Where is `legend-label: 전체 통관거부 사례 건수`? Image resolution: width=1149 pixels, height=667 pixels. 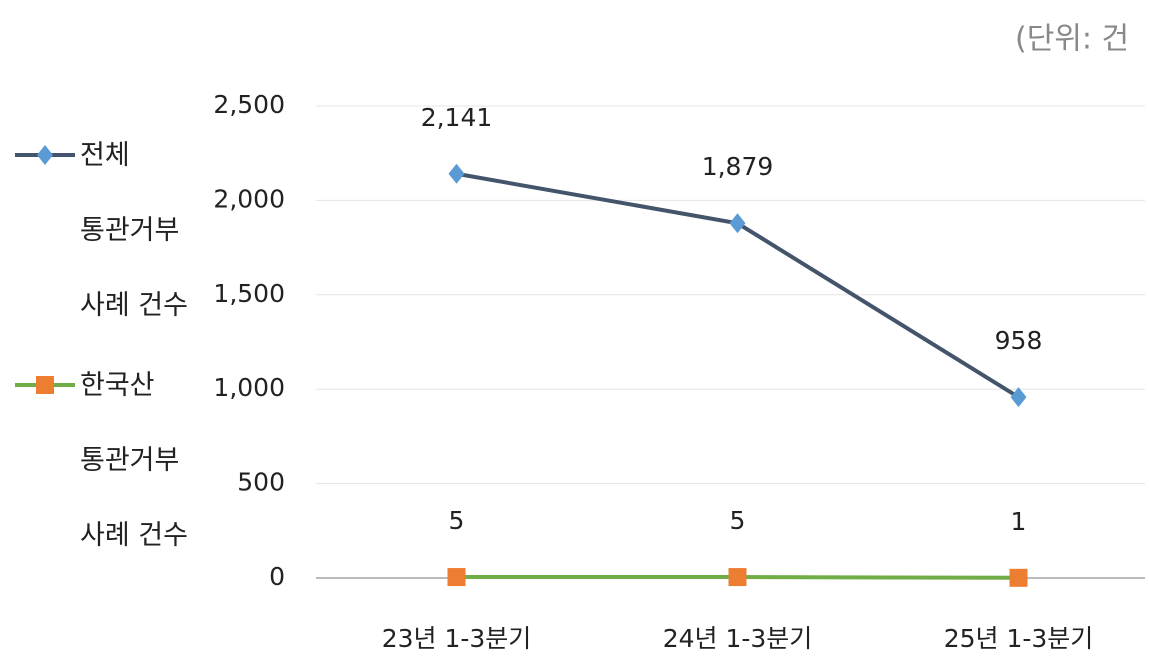 legend-label: 전체 통관거부 사례 건수 is located at coordinates (134, 230).